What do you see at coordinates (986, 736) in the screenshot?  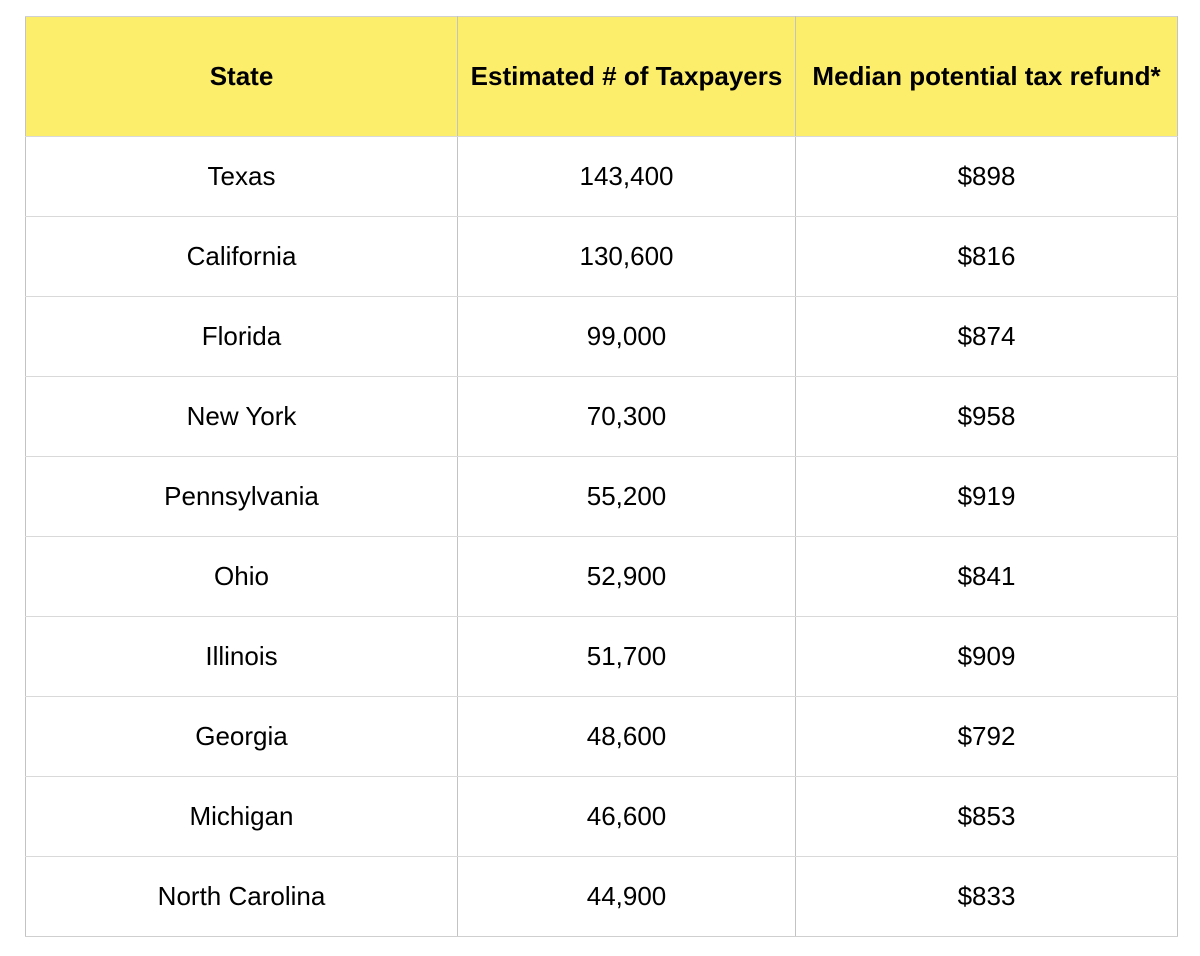 I see `cell-refund: $792` at bounding box center [986, 736].